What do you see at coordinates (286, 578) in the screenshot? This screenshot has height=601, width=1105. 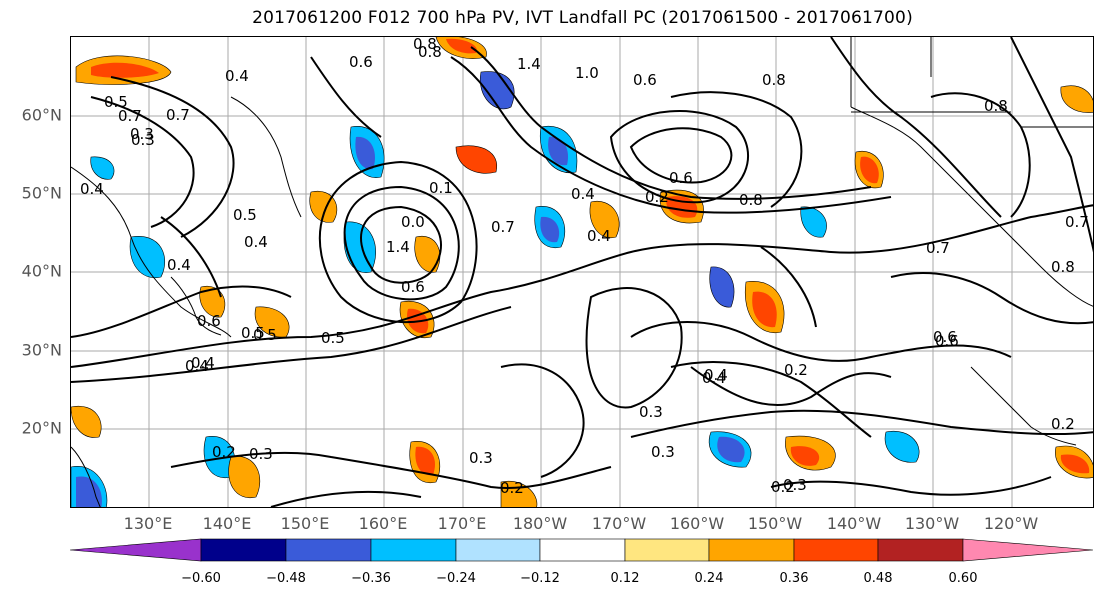 I see `colorbar-tick: −0.48` at bounding box center [286, 578].